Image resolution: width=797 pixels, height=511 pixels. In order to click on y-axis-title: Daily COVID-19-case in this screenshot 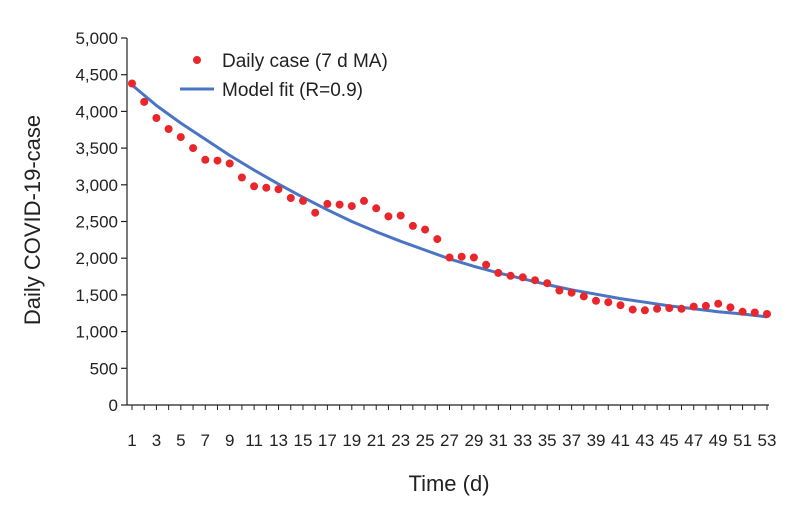, I will do `click(32, 220)`.